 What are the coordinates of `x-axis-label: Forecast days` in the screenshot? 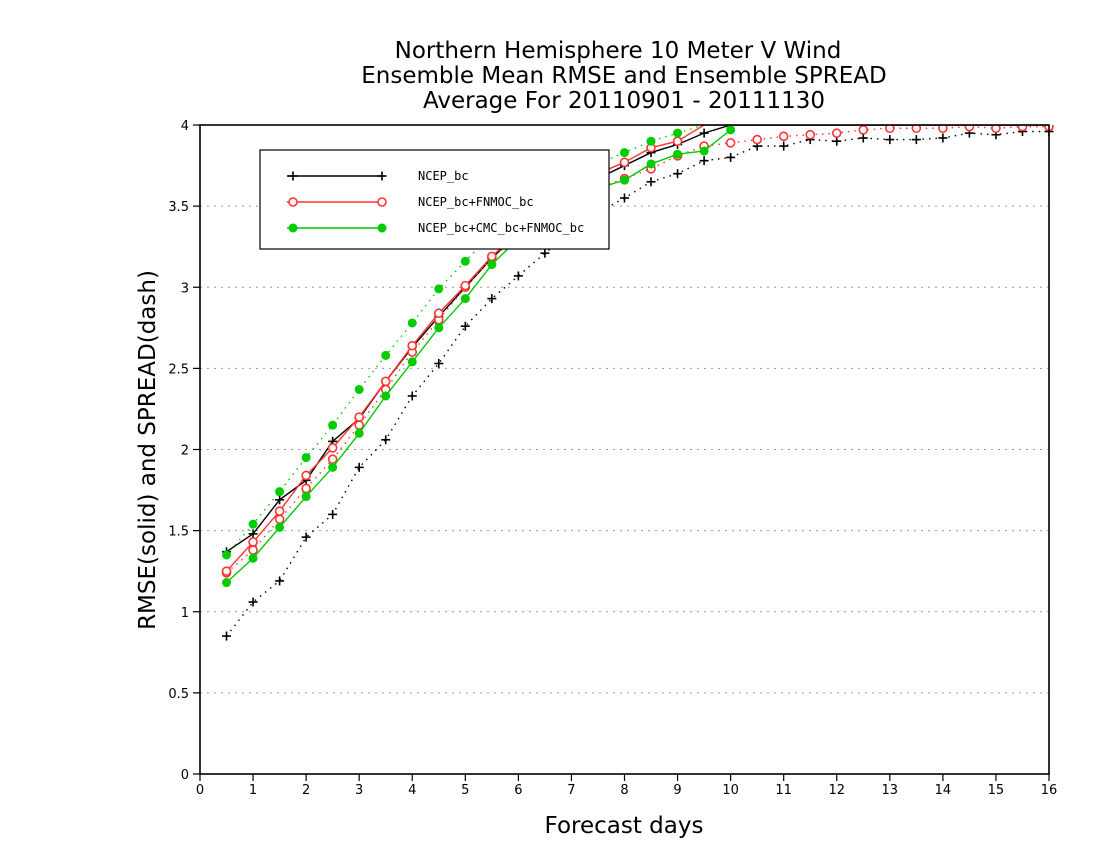 It's located at (624, 826).